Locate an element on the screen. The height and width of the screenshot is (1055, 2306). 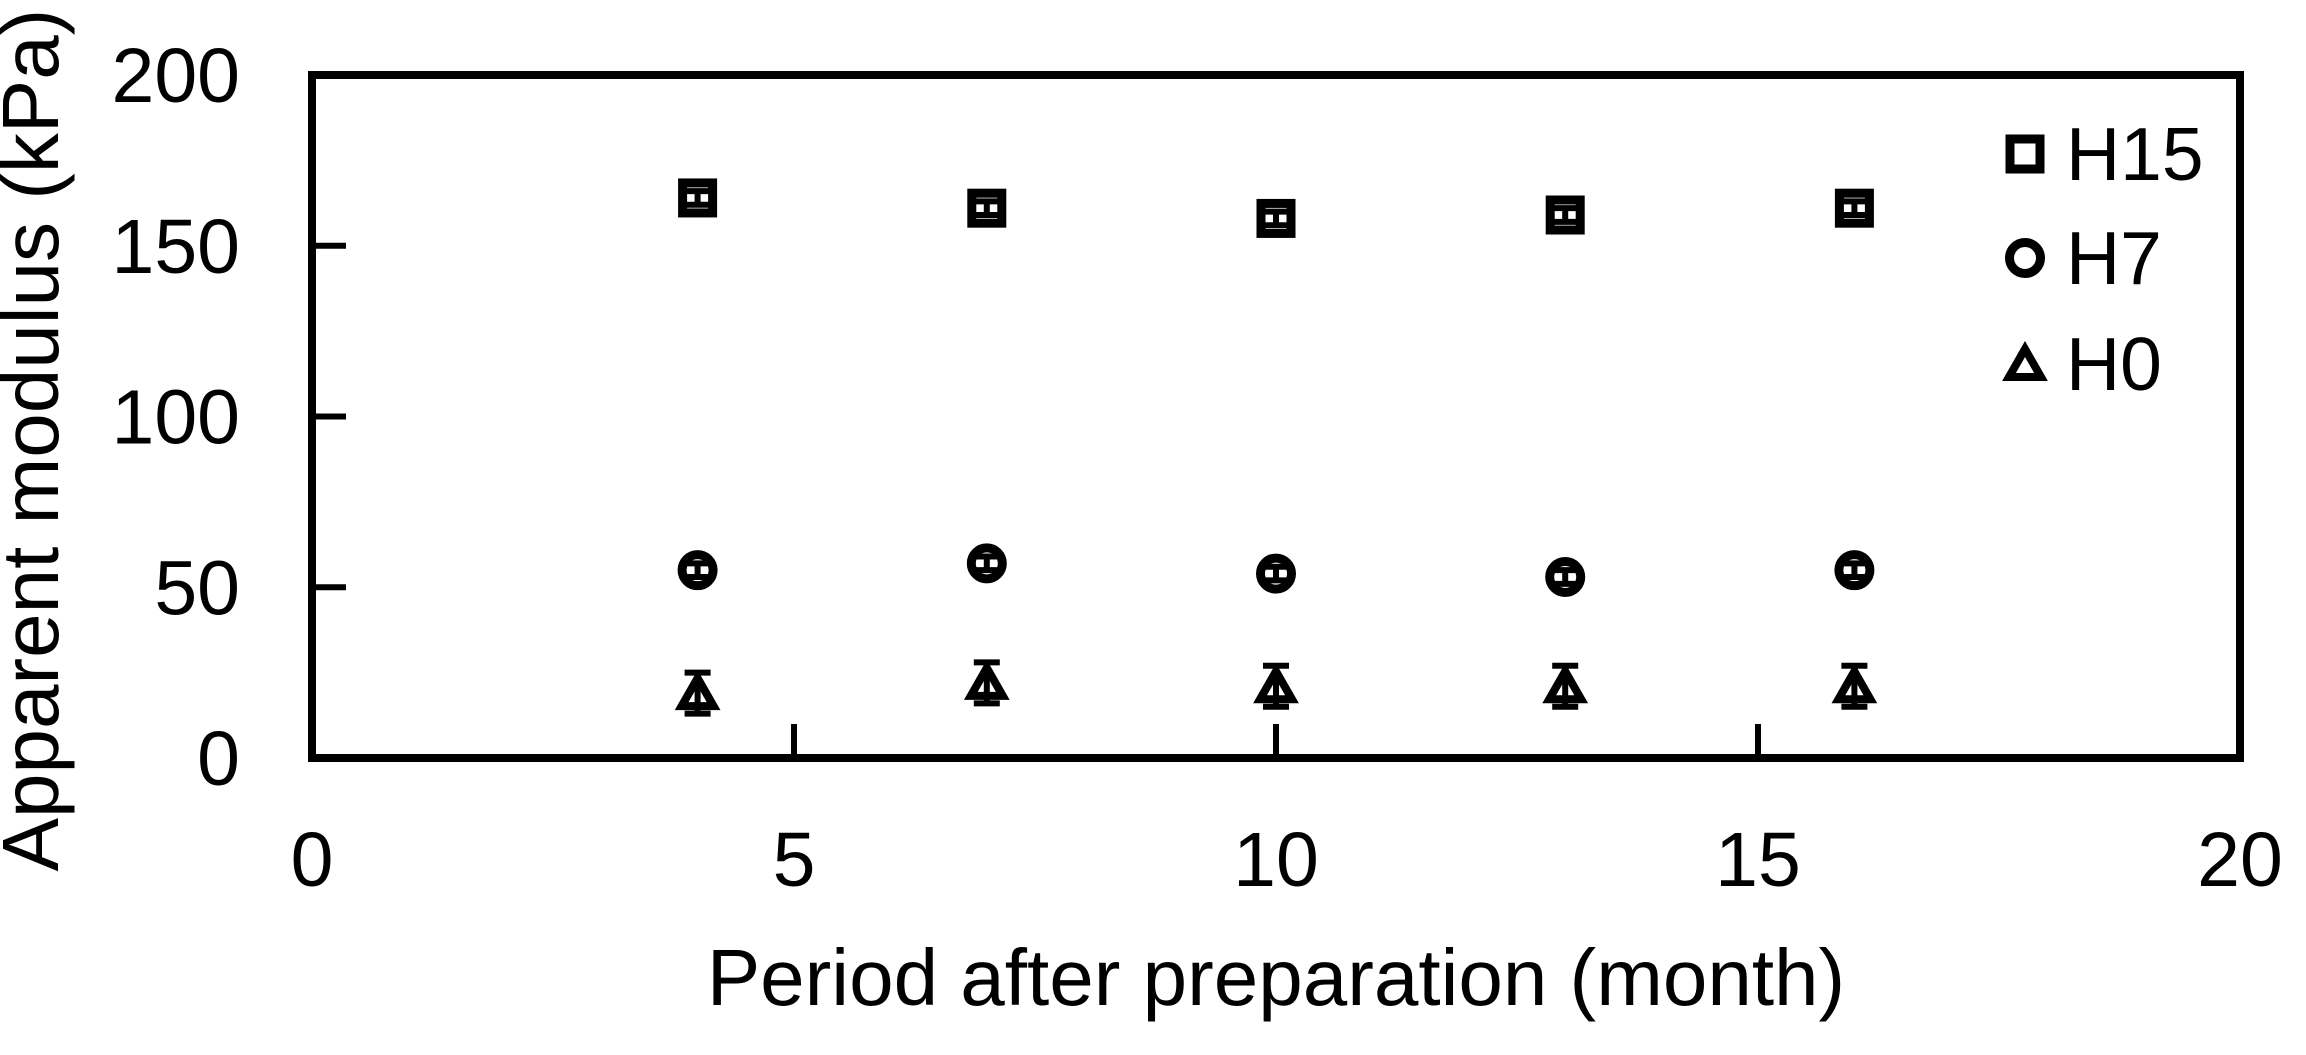
x-axis-title: Period after preparation (month) is located at coordinates (1276, 977).